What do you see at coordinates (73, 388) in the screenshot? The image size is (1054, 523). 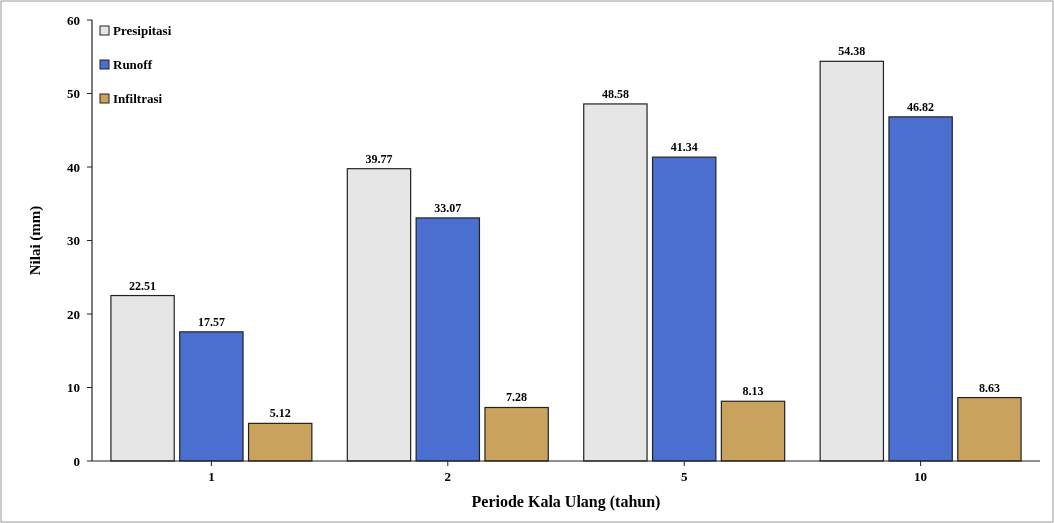 I see `y-tick-label: 10` at bounding box center [73, 388].